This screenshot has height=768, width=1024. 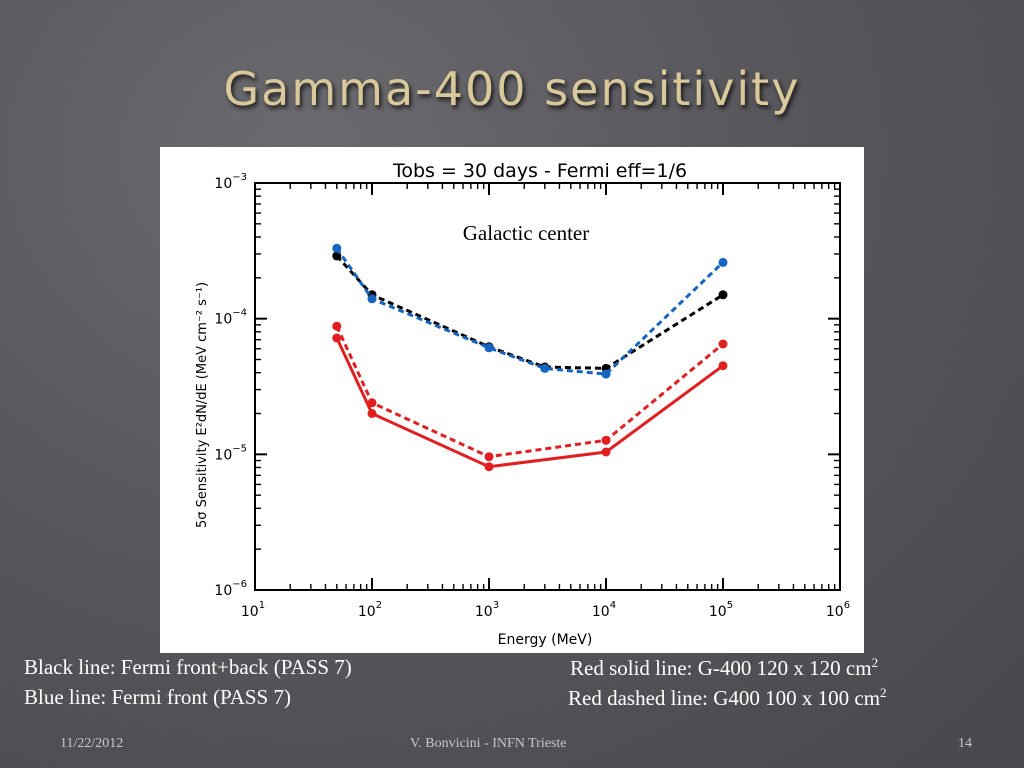 I want to click on y-tick-label: 10⁻⁶, so click(x=230, y=589).